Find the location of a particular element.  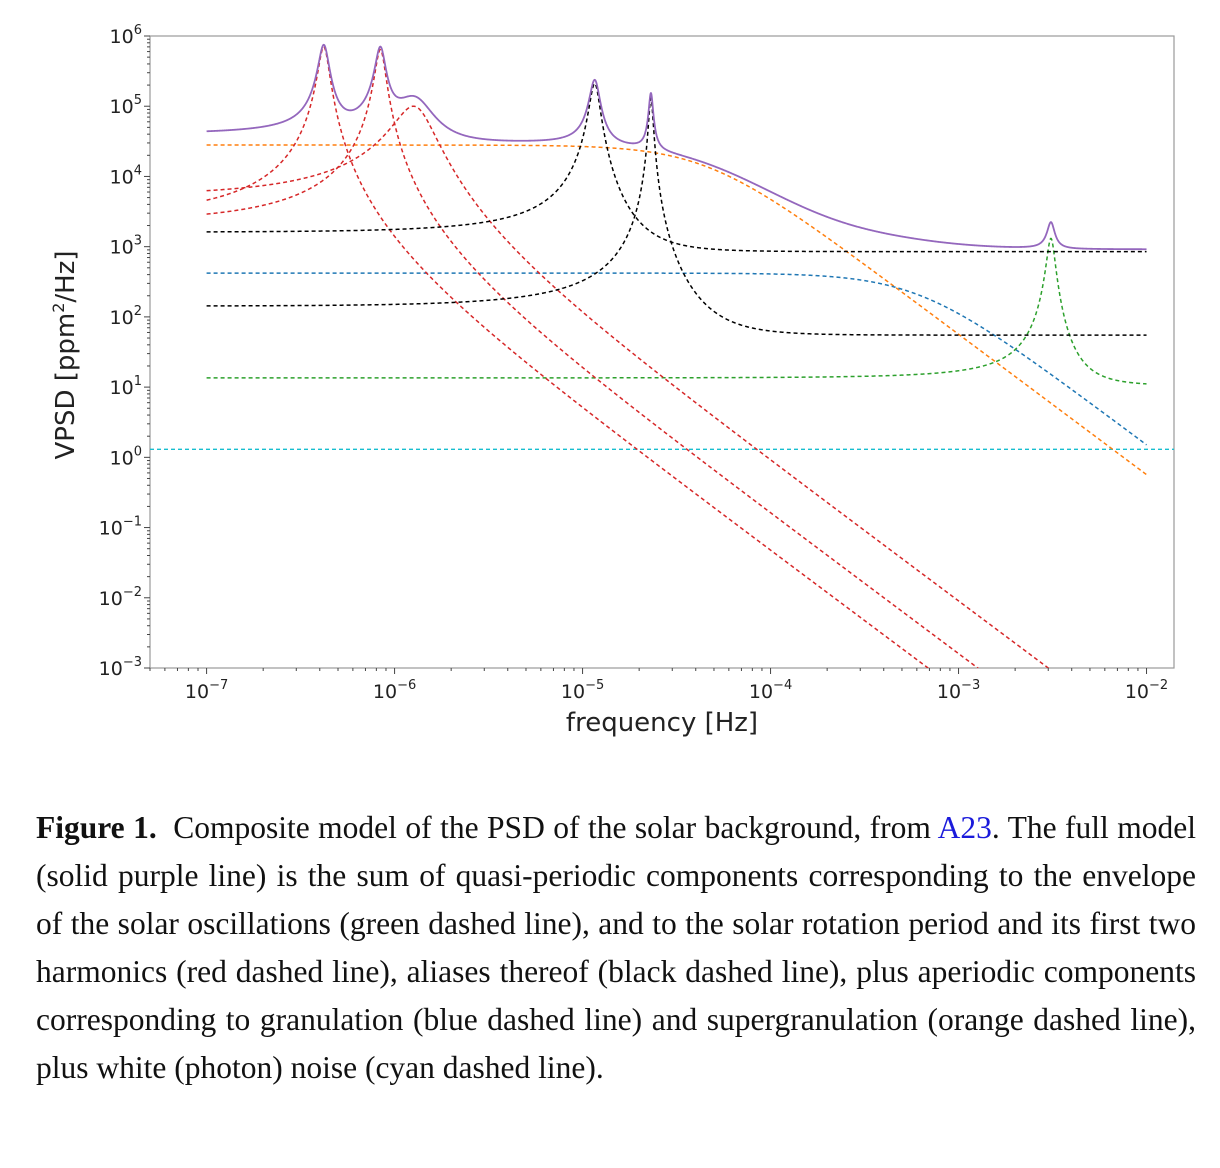

x-tick-label: 10⁻² is located at coordinates (1146, 690).